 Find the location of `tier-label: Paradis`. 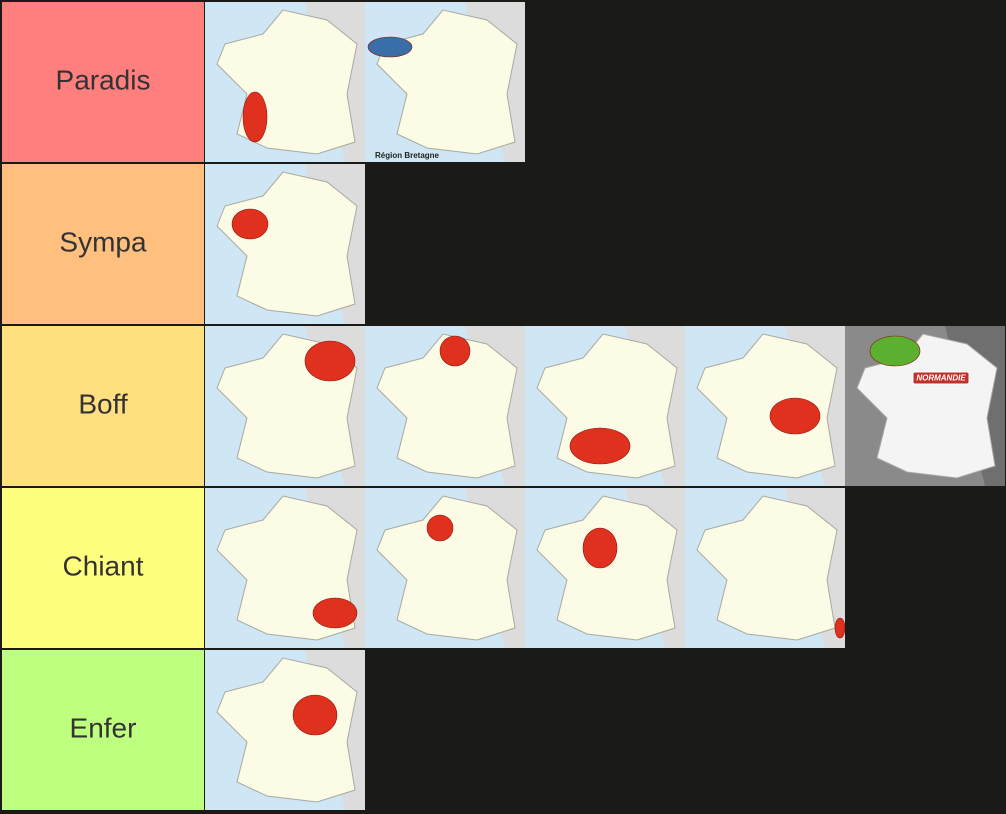

tier-label: Paradis is located at coordinates (103, 79).